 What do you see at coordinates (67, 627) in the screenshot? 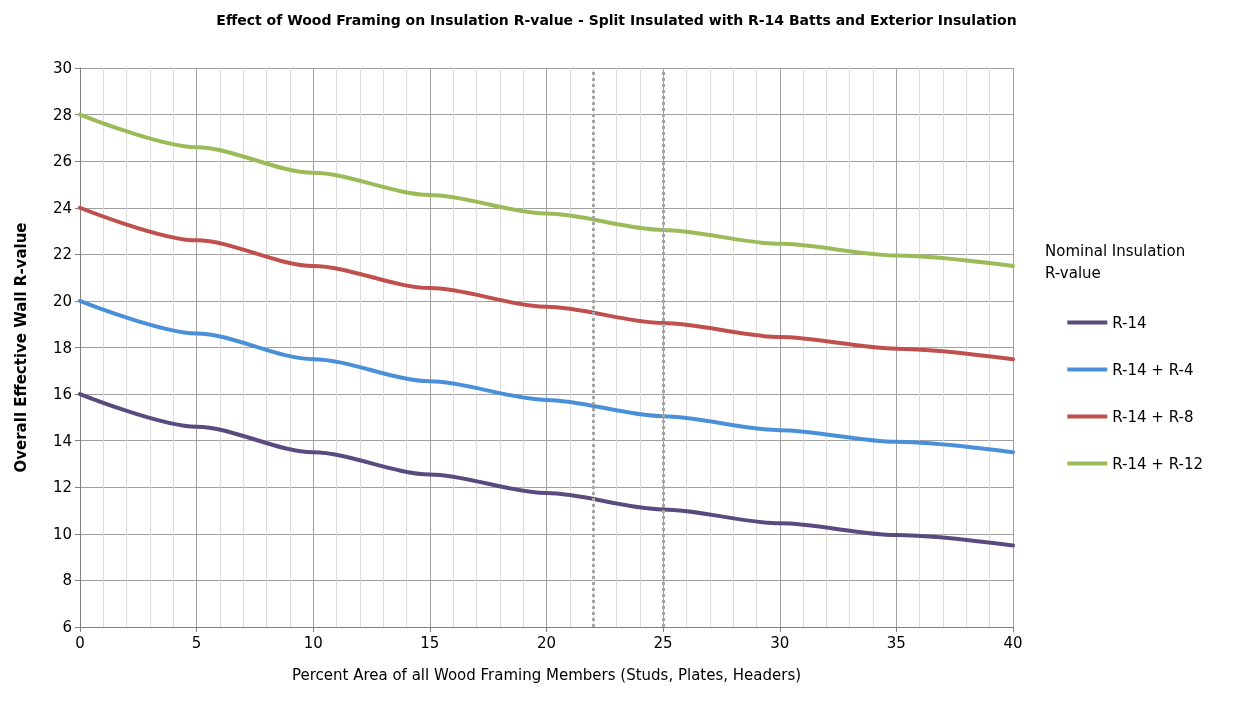
I see `y-tick-label: 6` at bounding box center [67, 627].